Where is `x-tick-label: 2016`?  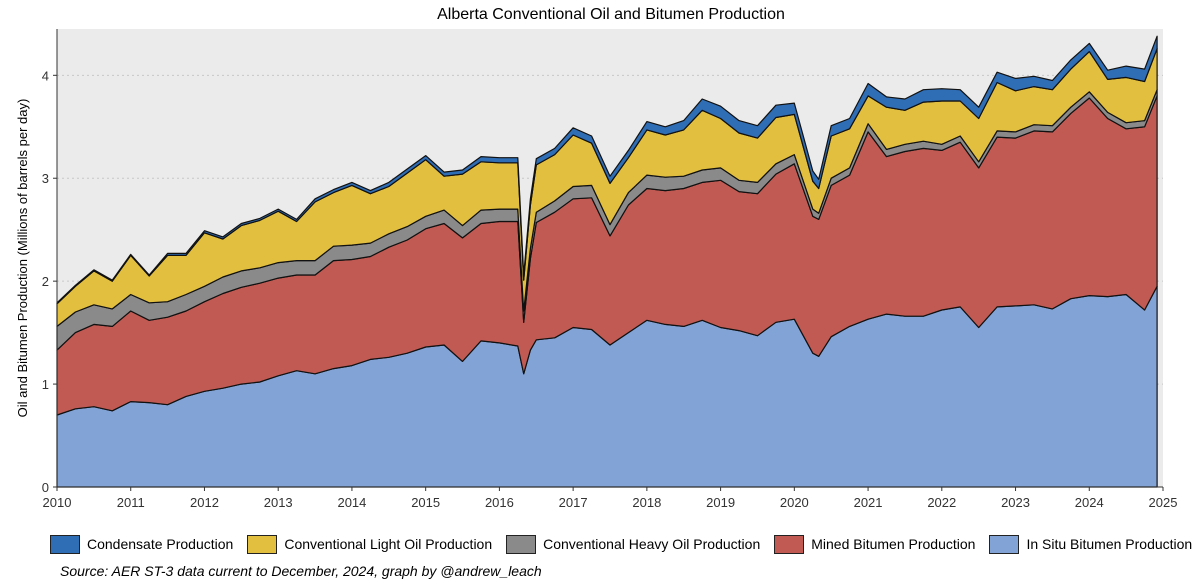
x-tick-label: 2016 is located at coordinates (499, 502).